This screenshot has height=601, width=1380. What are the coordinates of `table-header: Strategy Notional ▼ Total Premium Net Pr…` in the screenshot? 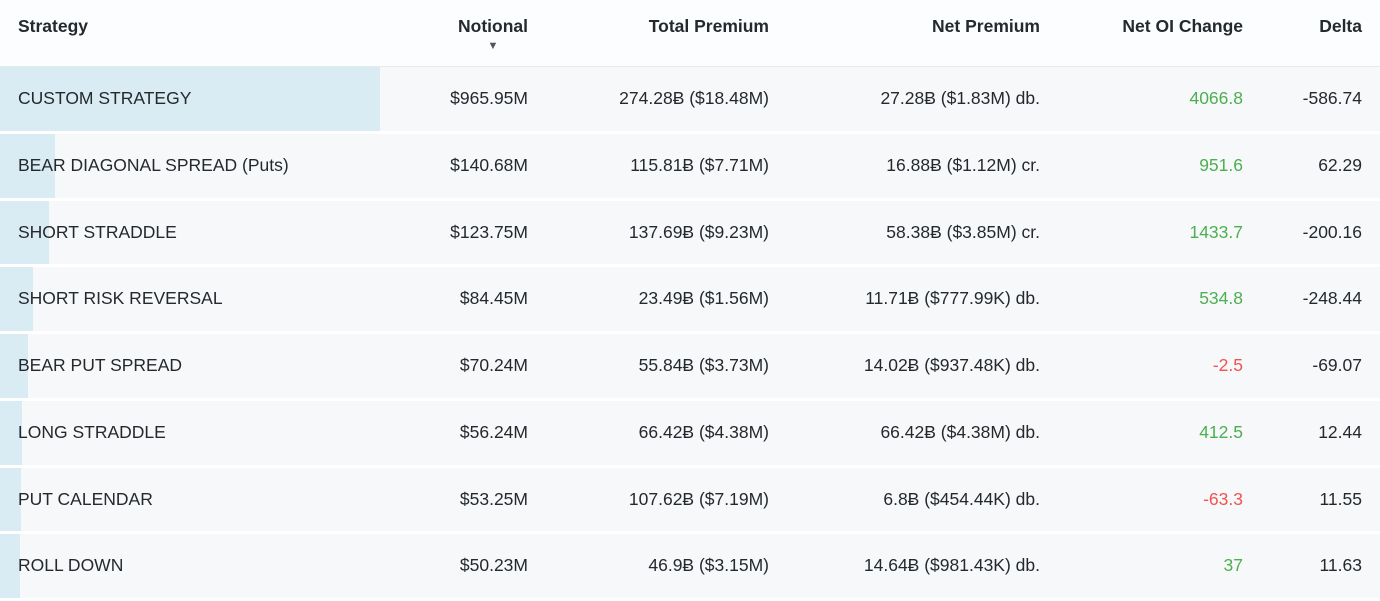 It's located at (690, 33).